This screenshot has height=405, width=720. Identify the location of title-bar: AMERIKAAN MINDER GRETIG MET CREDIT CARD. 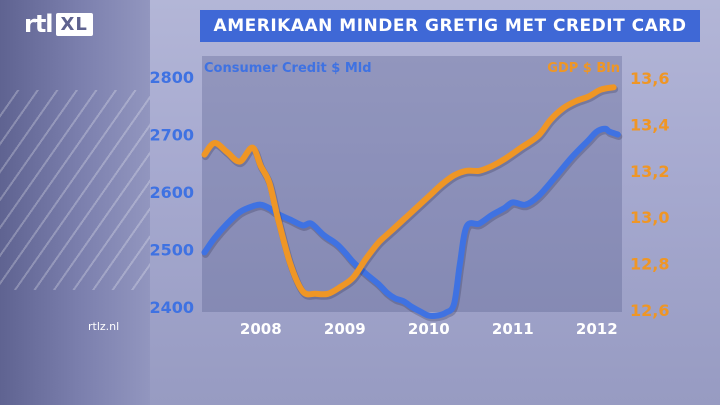
(450, 26).